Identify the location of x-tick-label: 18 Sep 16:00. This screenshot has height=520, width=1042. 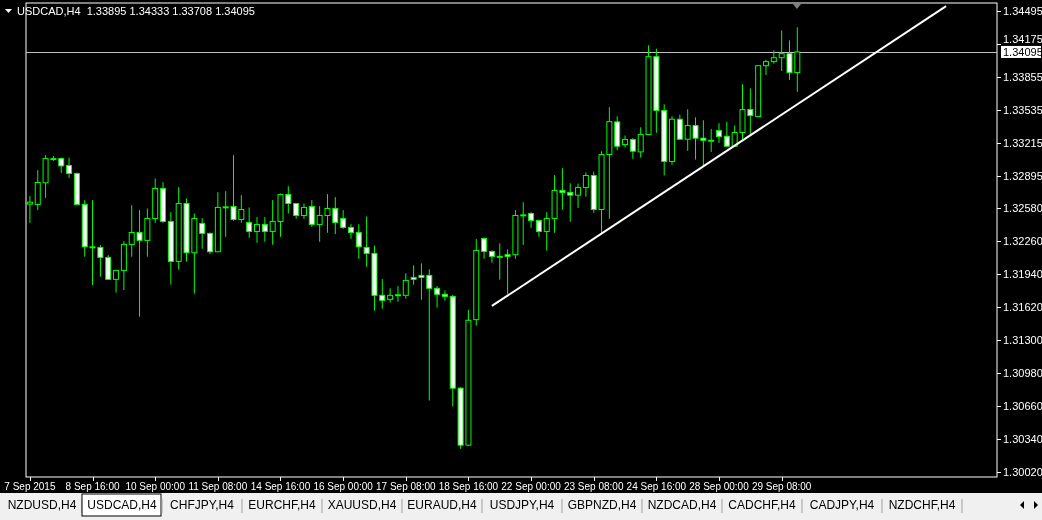
(468, 486).